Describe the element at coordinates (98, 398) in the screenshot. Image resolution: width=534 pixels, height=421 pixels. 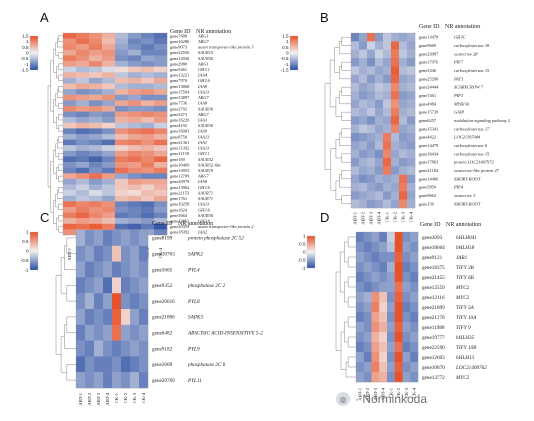
I see `column-label: ABT-3` at that location.